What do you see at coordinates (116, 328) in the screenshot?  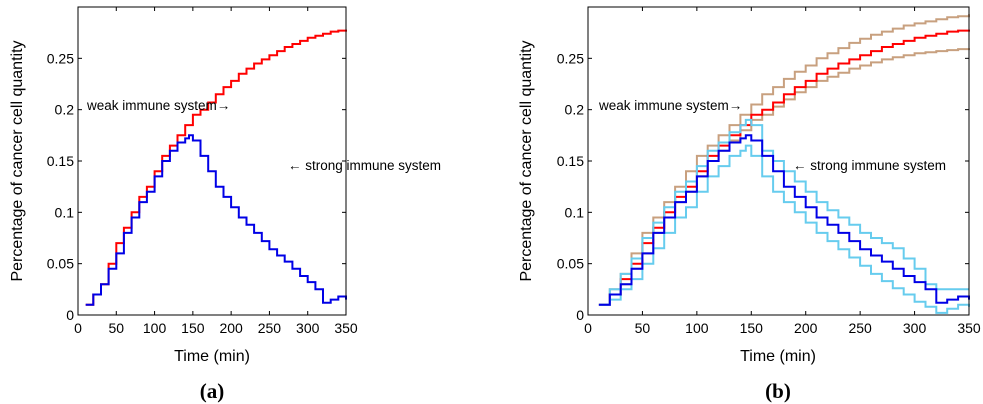 I see `x-tick-label-a: 50` at bounding box center [116, 328].